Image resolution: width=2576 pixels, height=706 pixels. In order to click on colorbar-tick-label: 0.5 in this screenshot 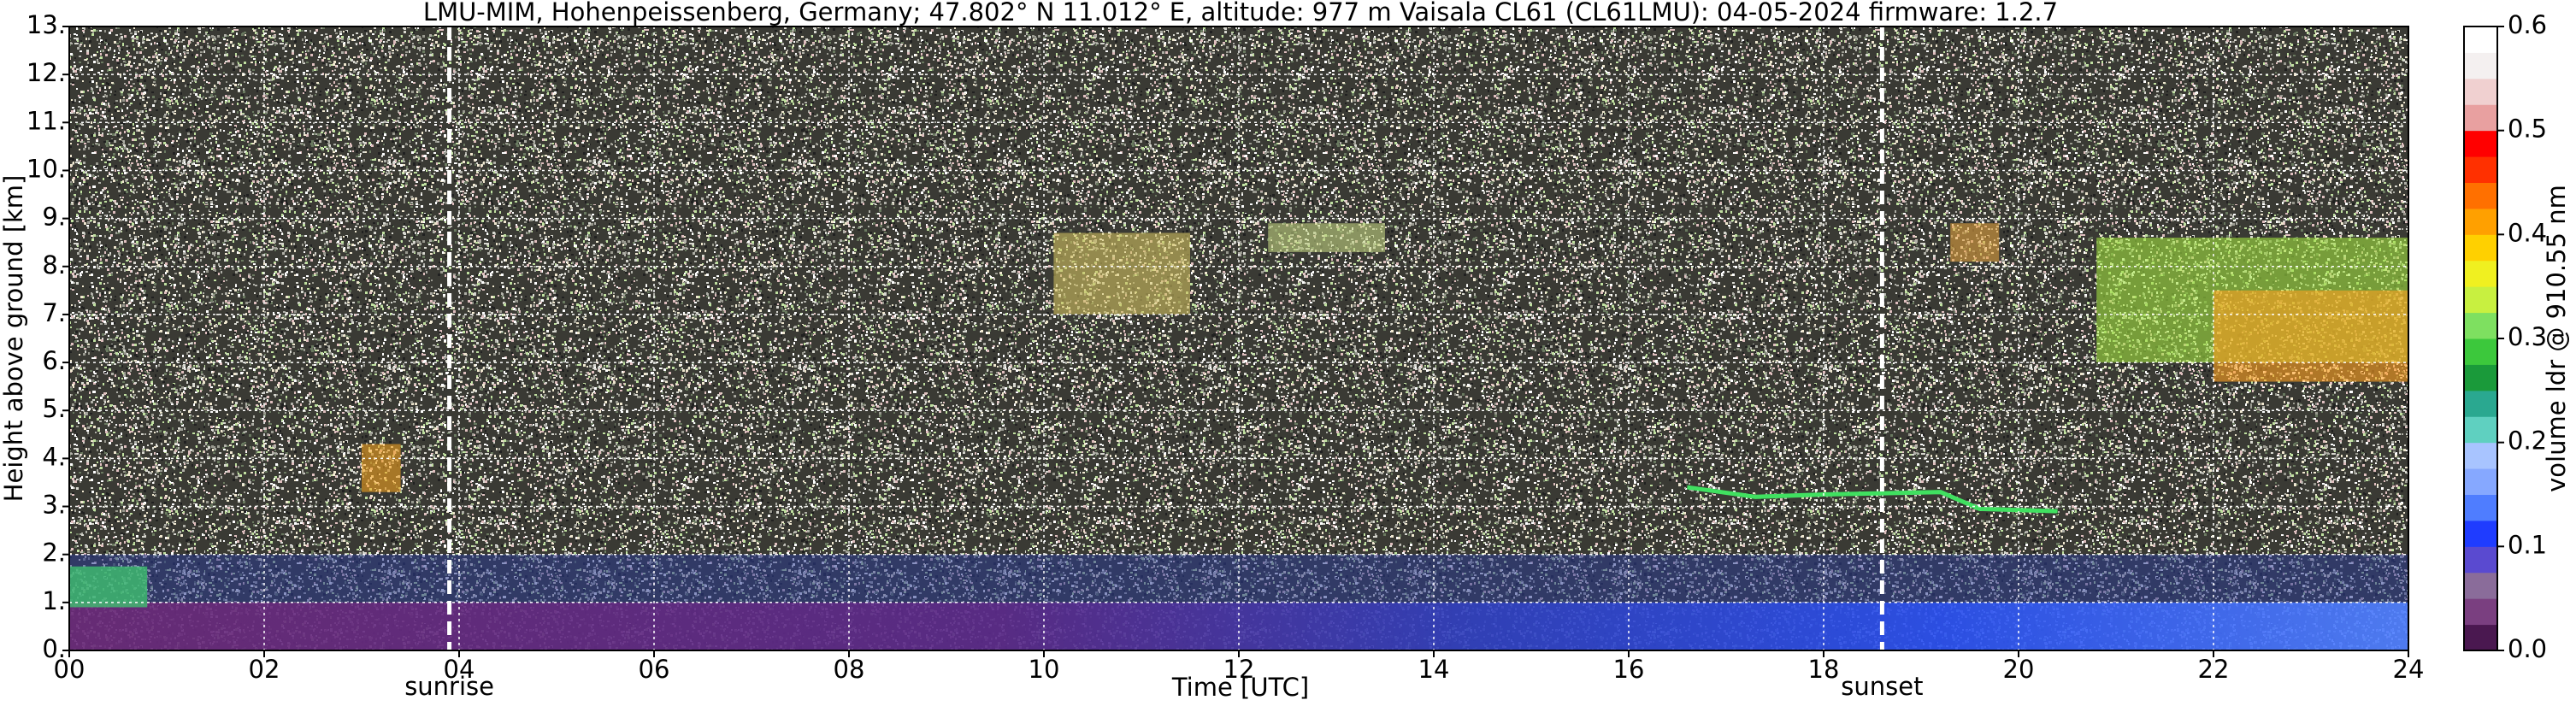, I will do `click(2527, 129)`.